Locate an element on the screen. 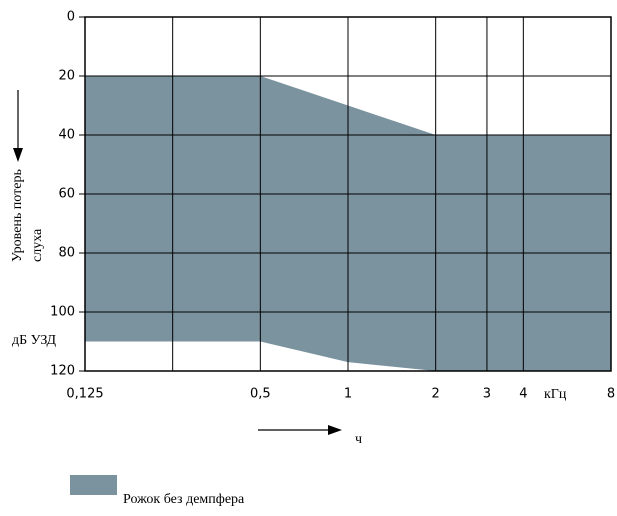  x-tick-label: 3 is located at coordinates (487, 394).